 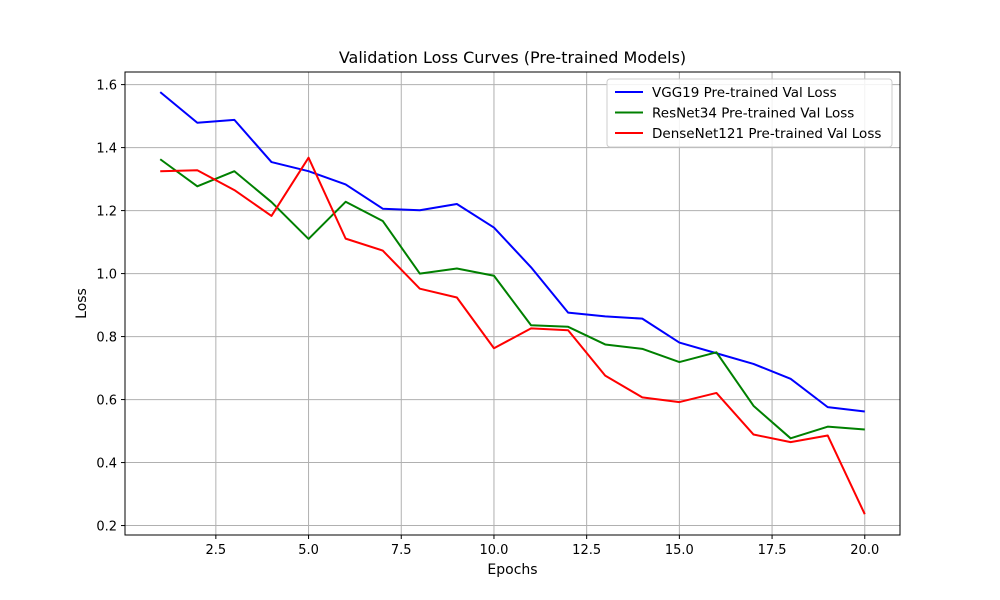 What do you see at coordinates (106, 275) in the screenshot?
I see `y-tick-label: 1.0` at bounding box center [106, 275].